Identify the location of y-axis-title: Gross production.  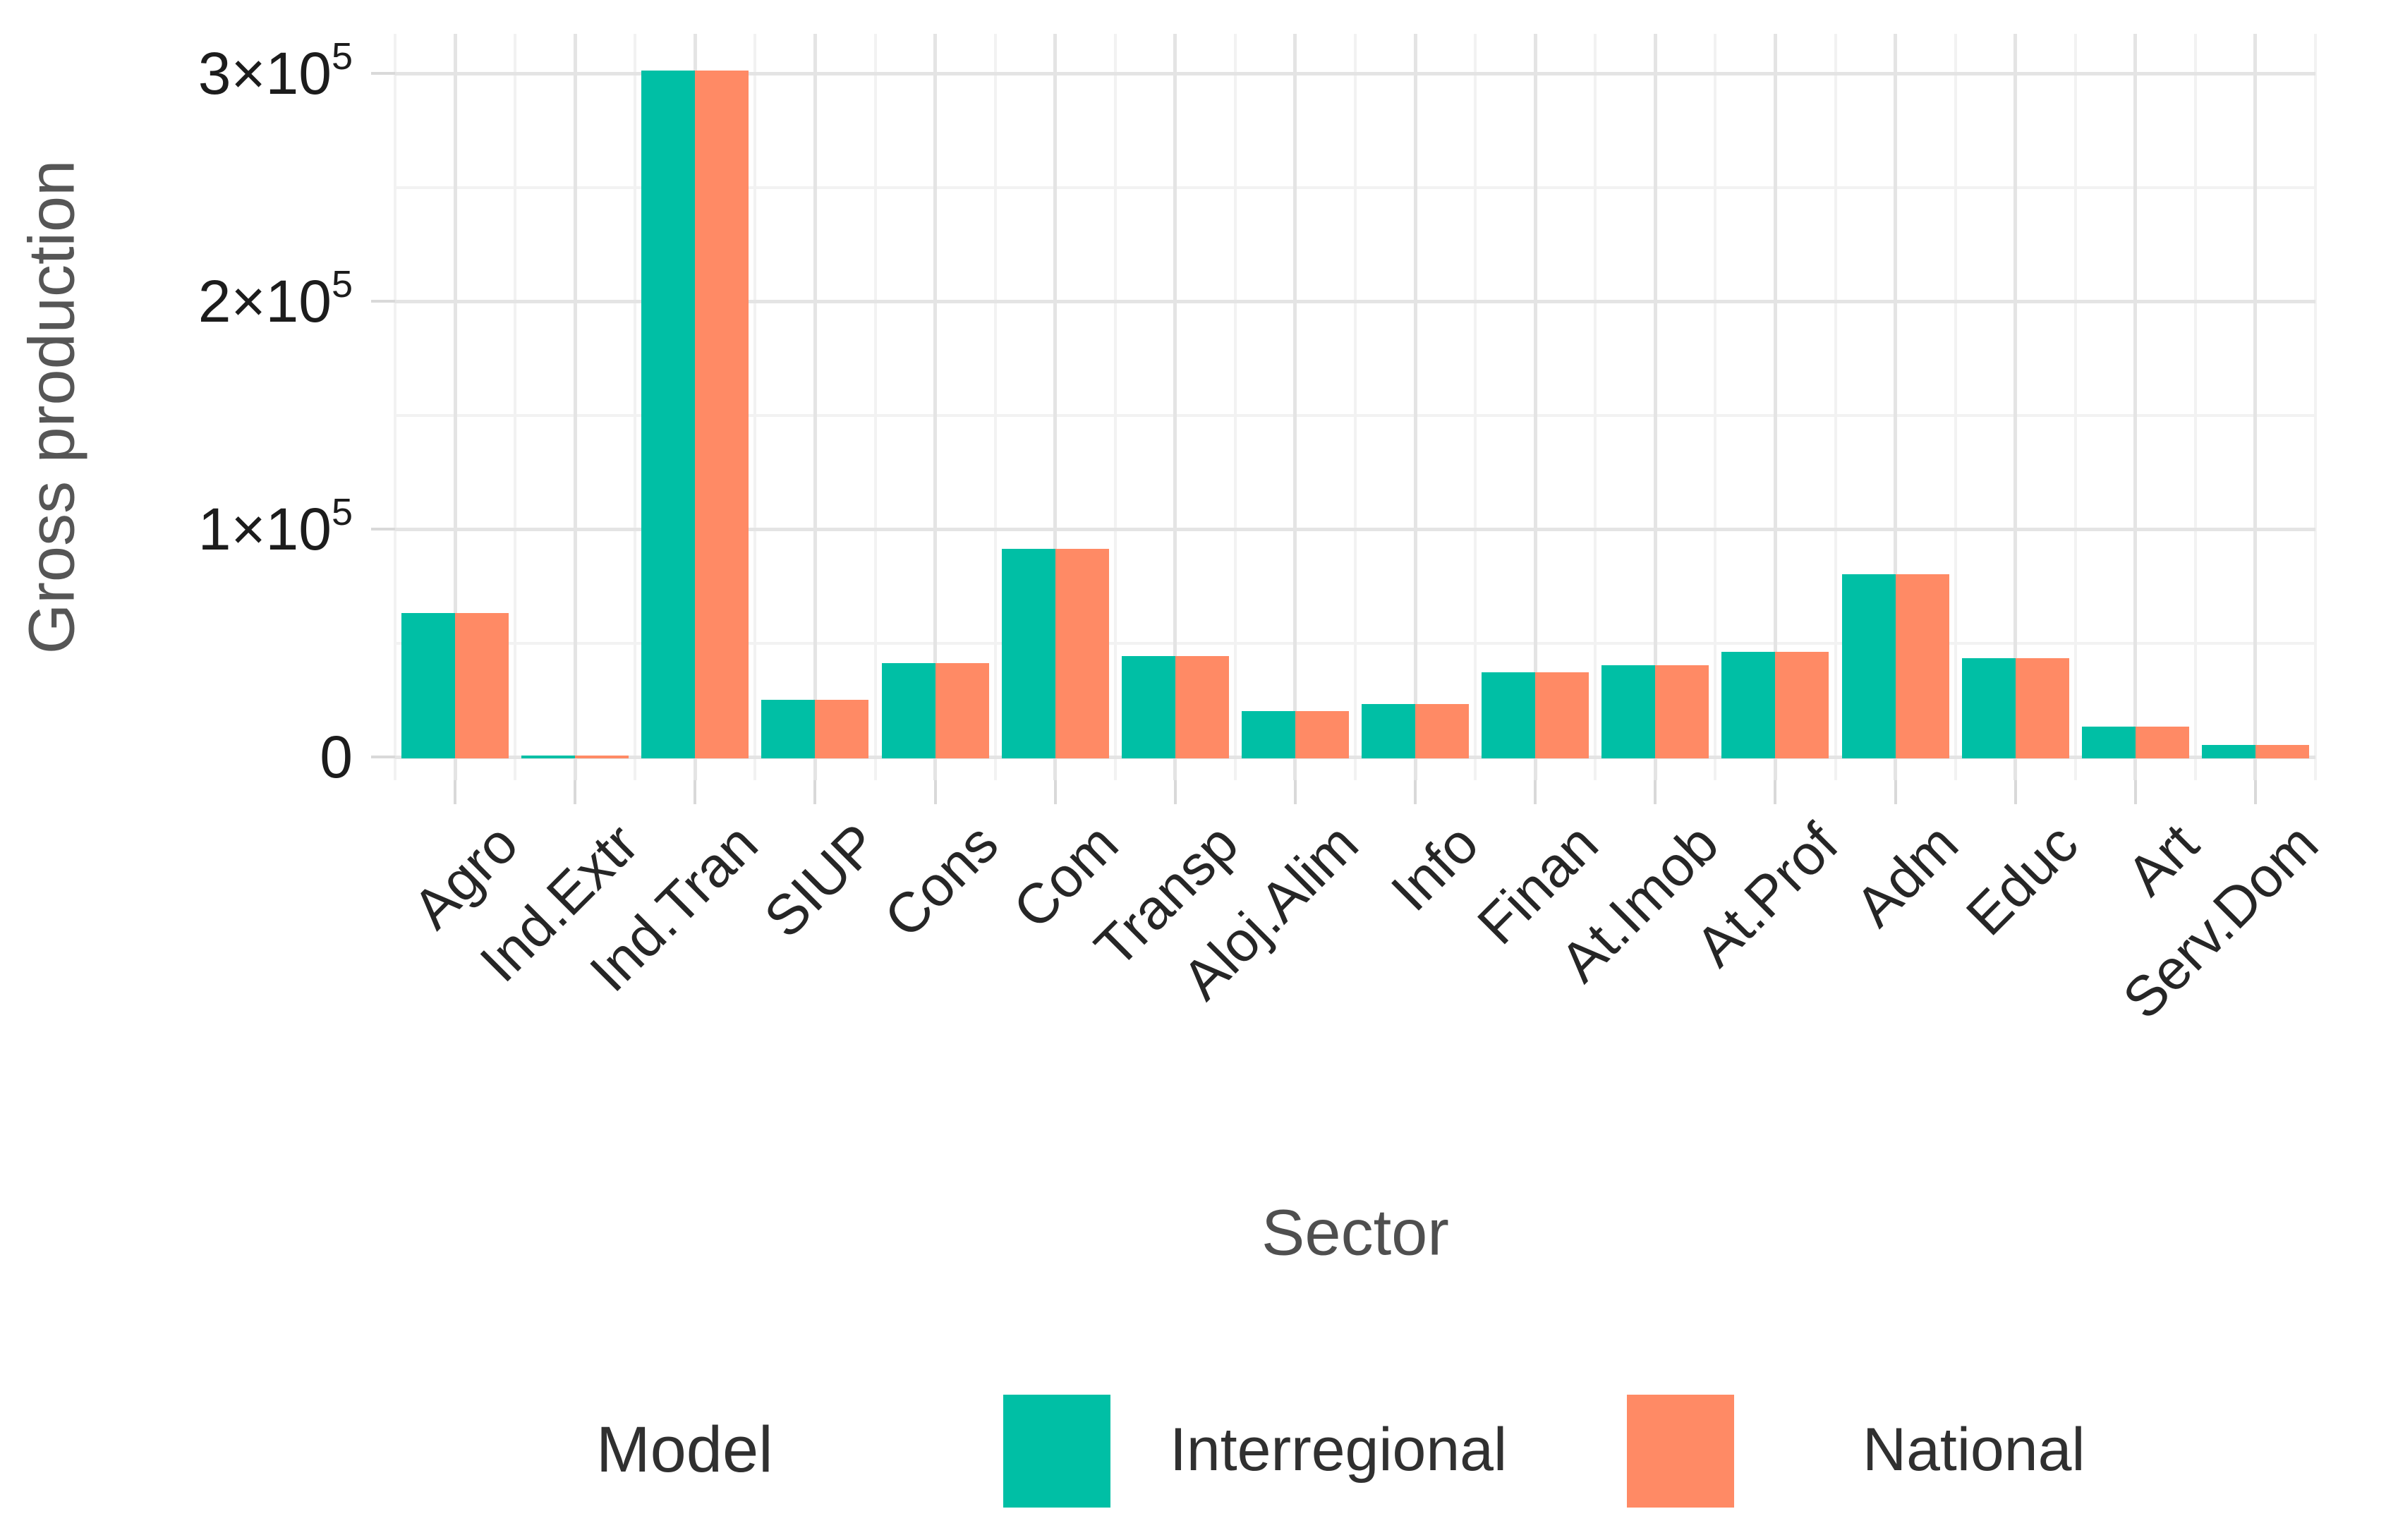
(52, 407).